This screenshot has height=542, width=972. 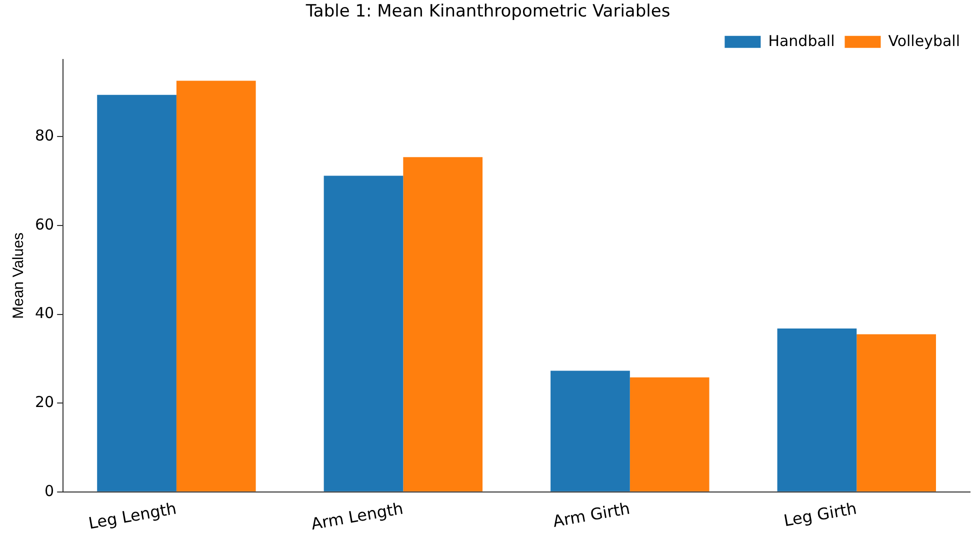 What do you see at coordinates (44, 313) in the screenshot?
I see `y-tick-label: 40` at bounding box center [44, 313].